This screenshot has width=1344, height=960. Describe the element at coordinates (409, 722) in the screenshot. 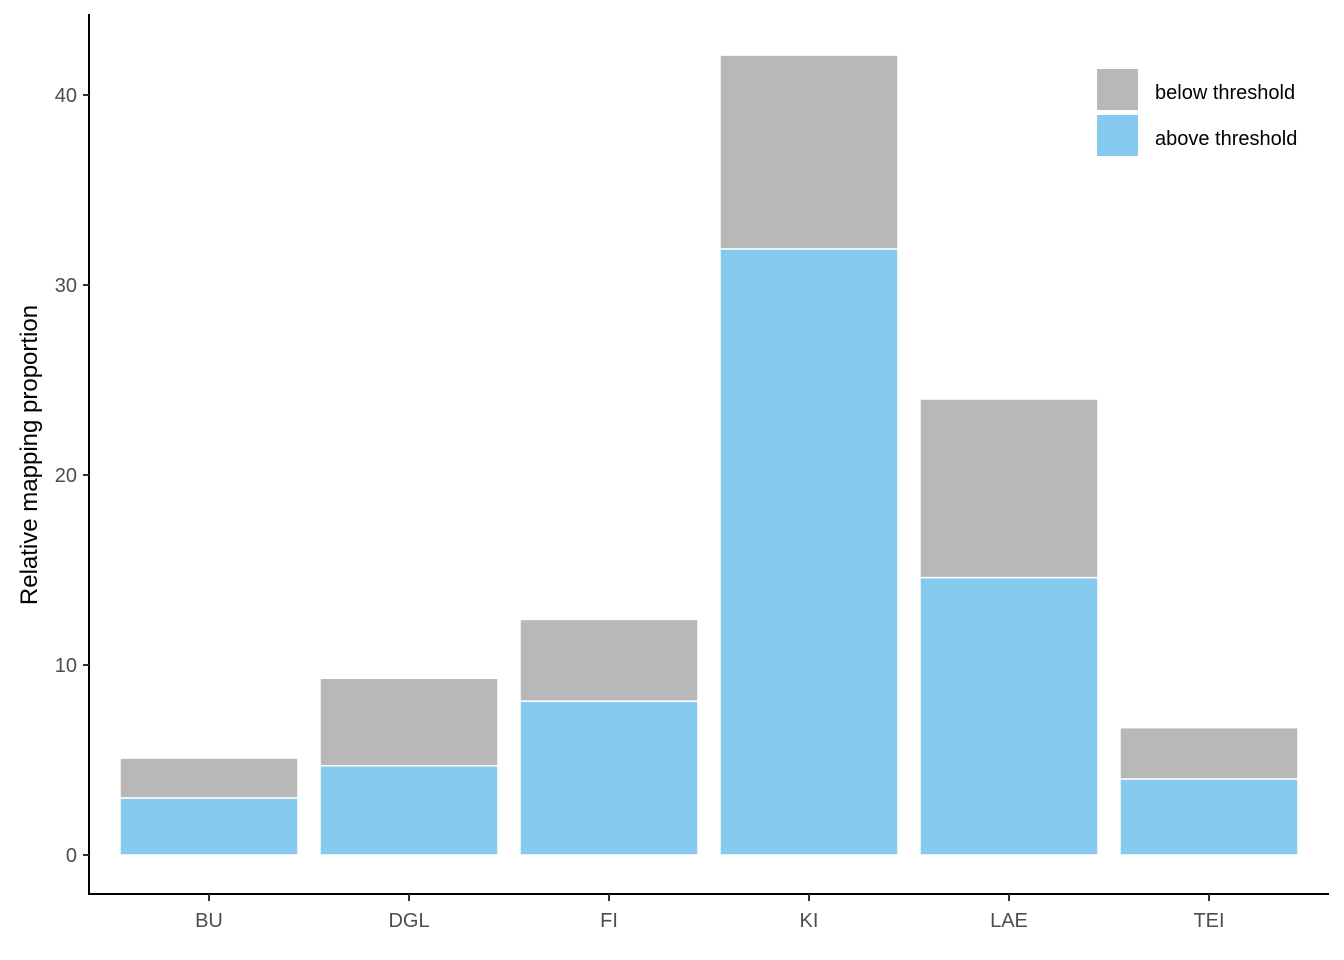

I see `bar-dgl-below-threshold` at that location.